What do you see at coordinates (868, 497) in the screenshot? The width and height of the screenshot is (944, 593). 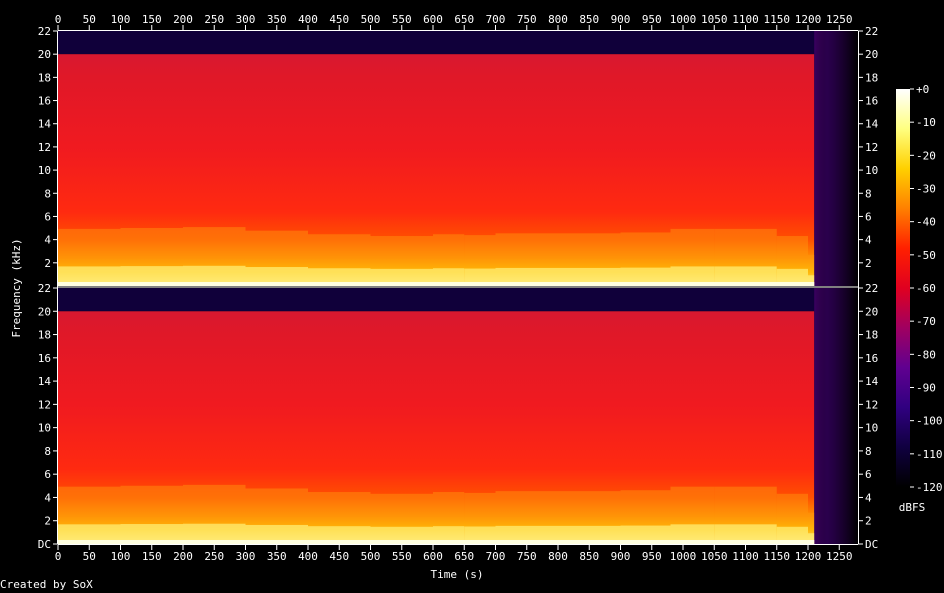 I see `y-tick-label-right: 4` at bounding box center [868, 497].